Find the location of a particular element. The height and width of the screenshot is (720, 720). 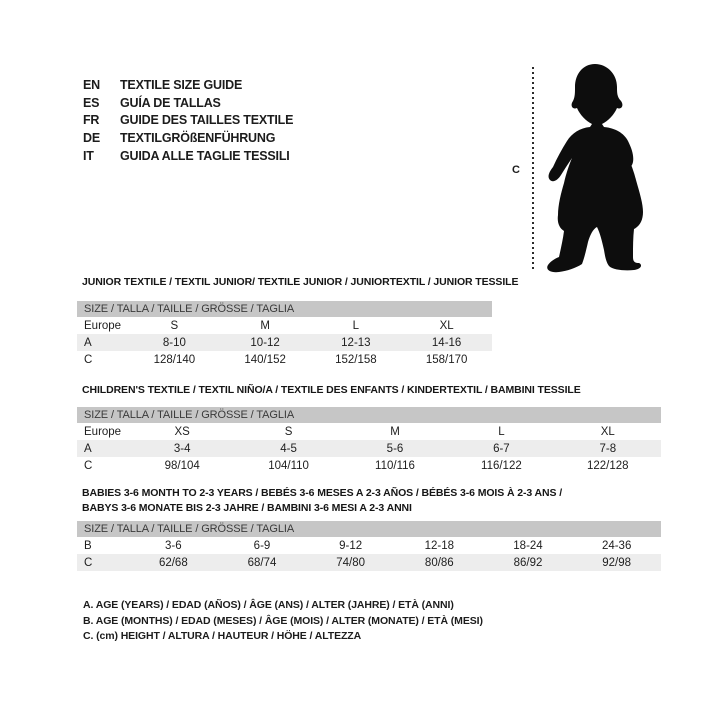

table-cell: 110/116 is located at coordinates (395, 465).